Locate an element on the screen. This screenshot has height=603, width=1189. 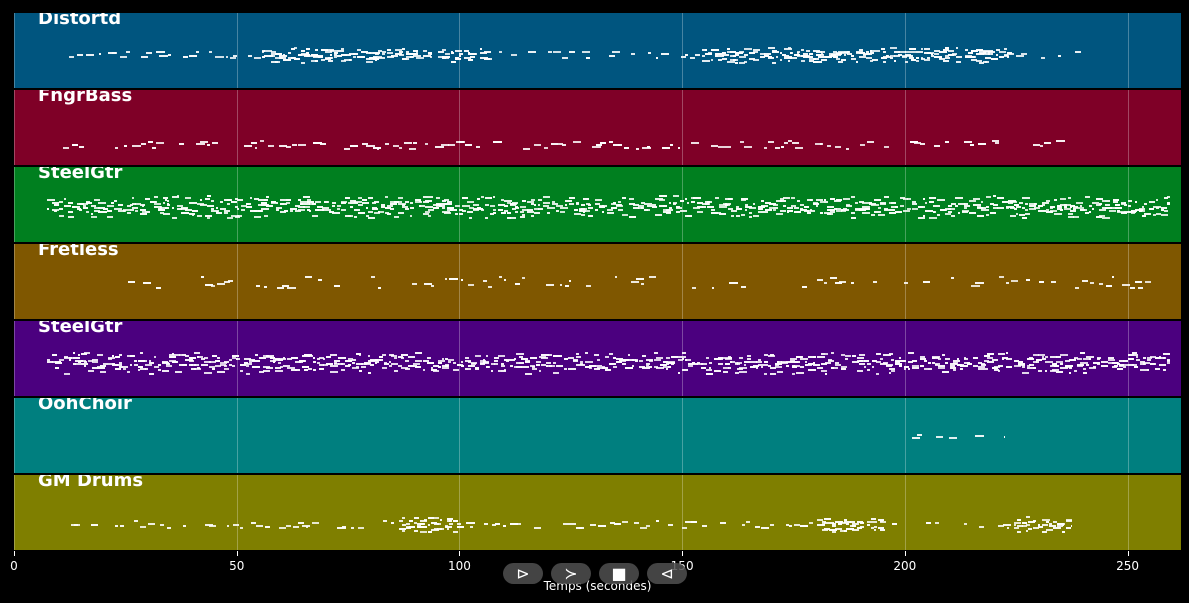
play-button: ≻ is located at coordinates (571, 573).